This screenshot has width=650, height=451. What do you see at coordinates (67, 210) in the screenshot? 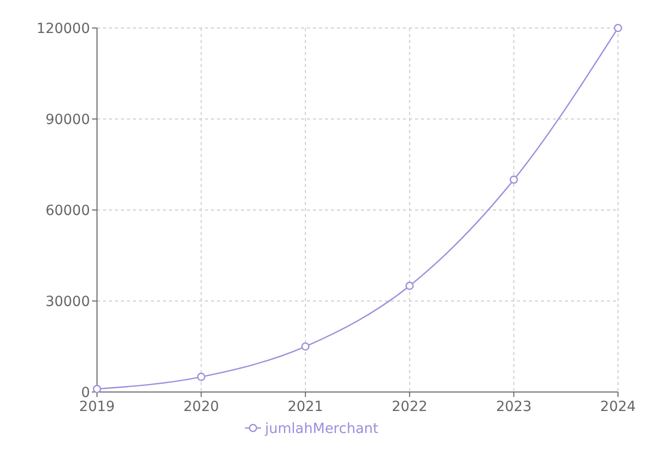
I see `y-tick-label: 60000` at bounding box center [67, 210].